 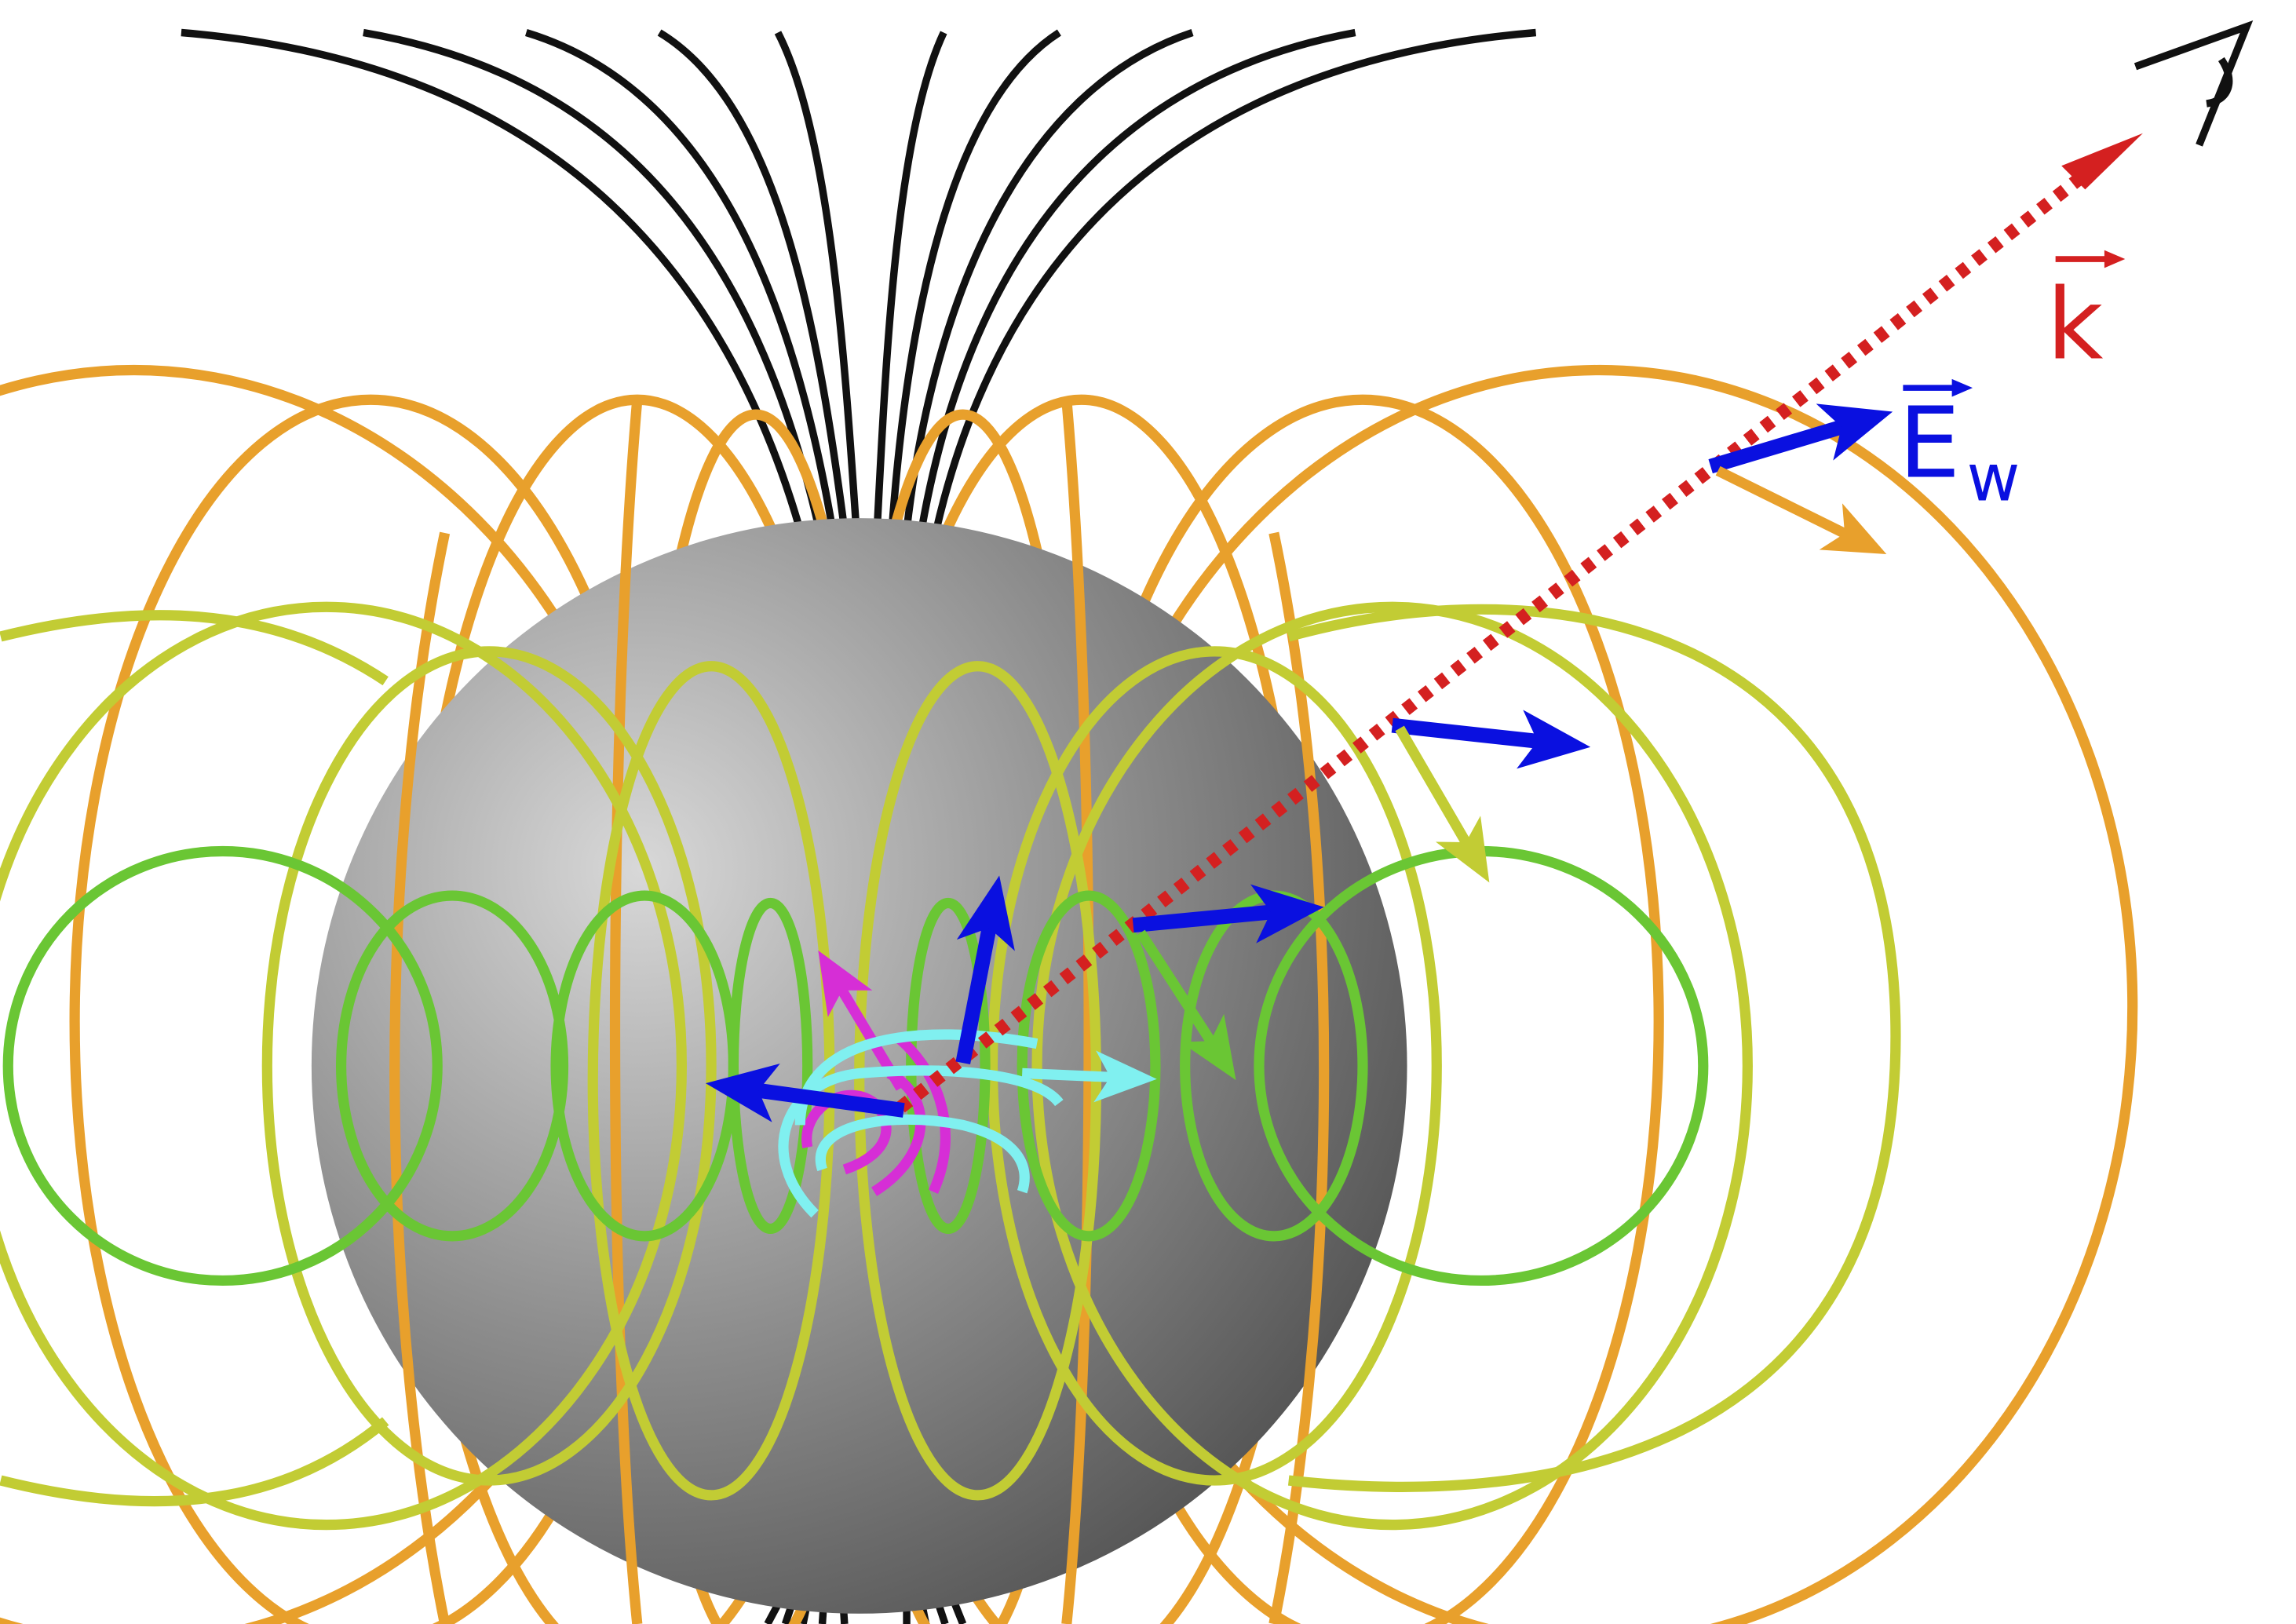 I want to click on cyan-arrow, so click(x=1089, y=1077).